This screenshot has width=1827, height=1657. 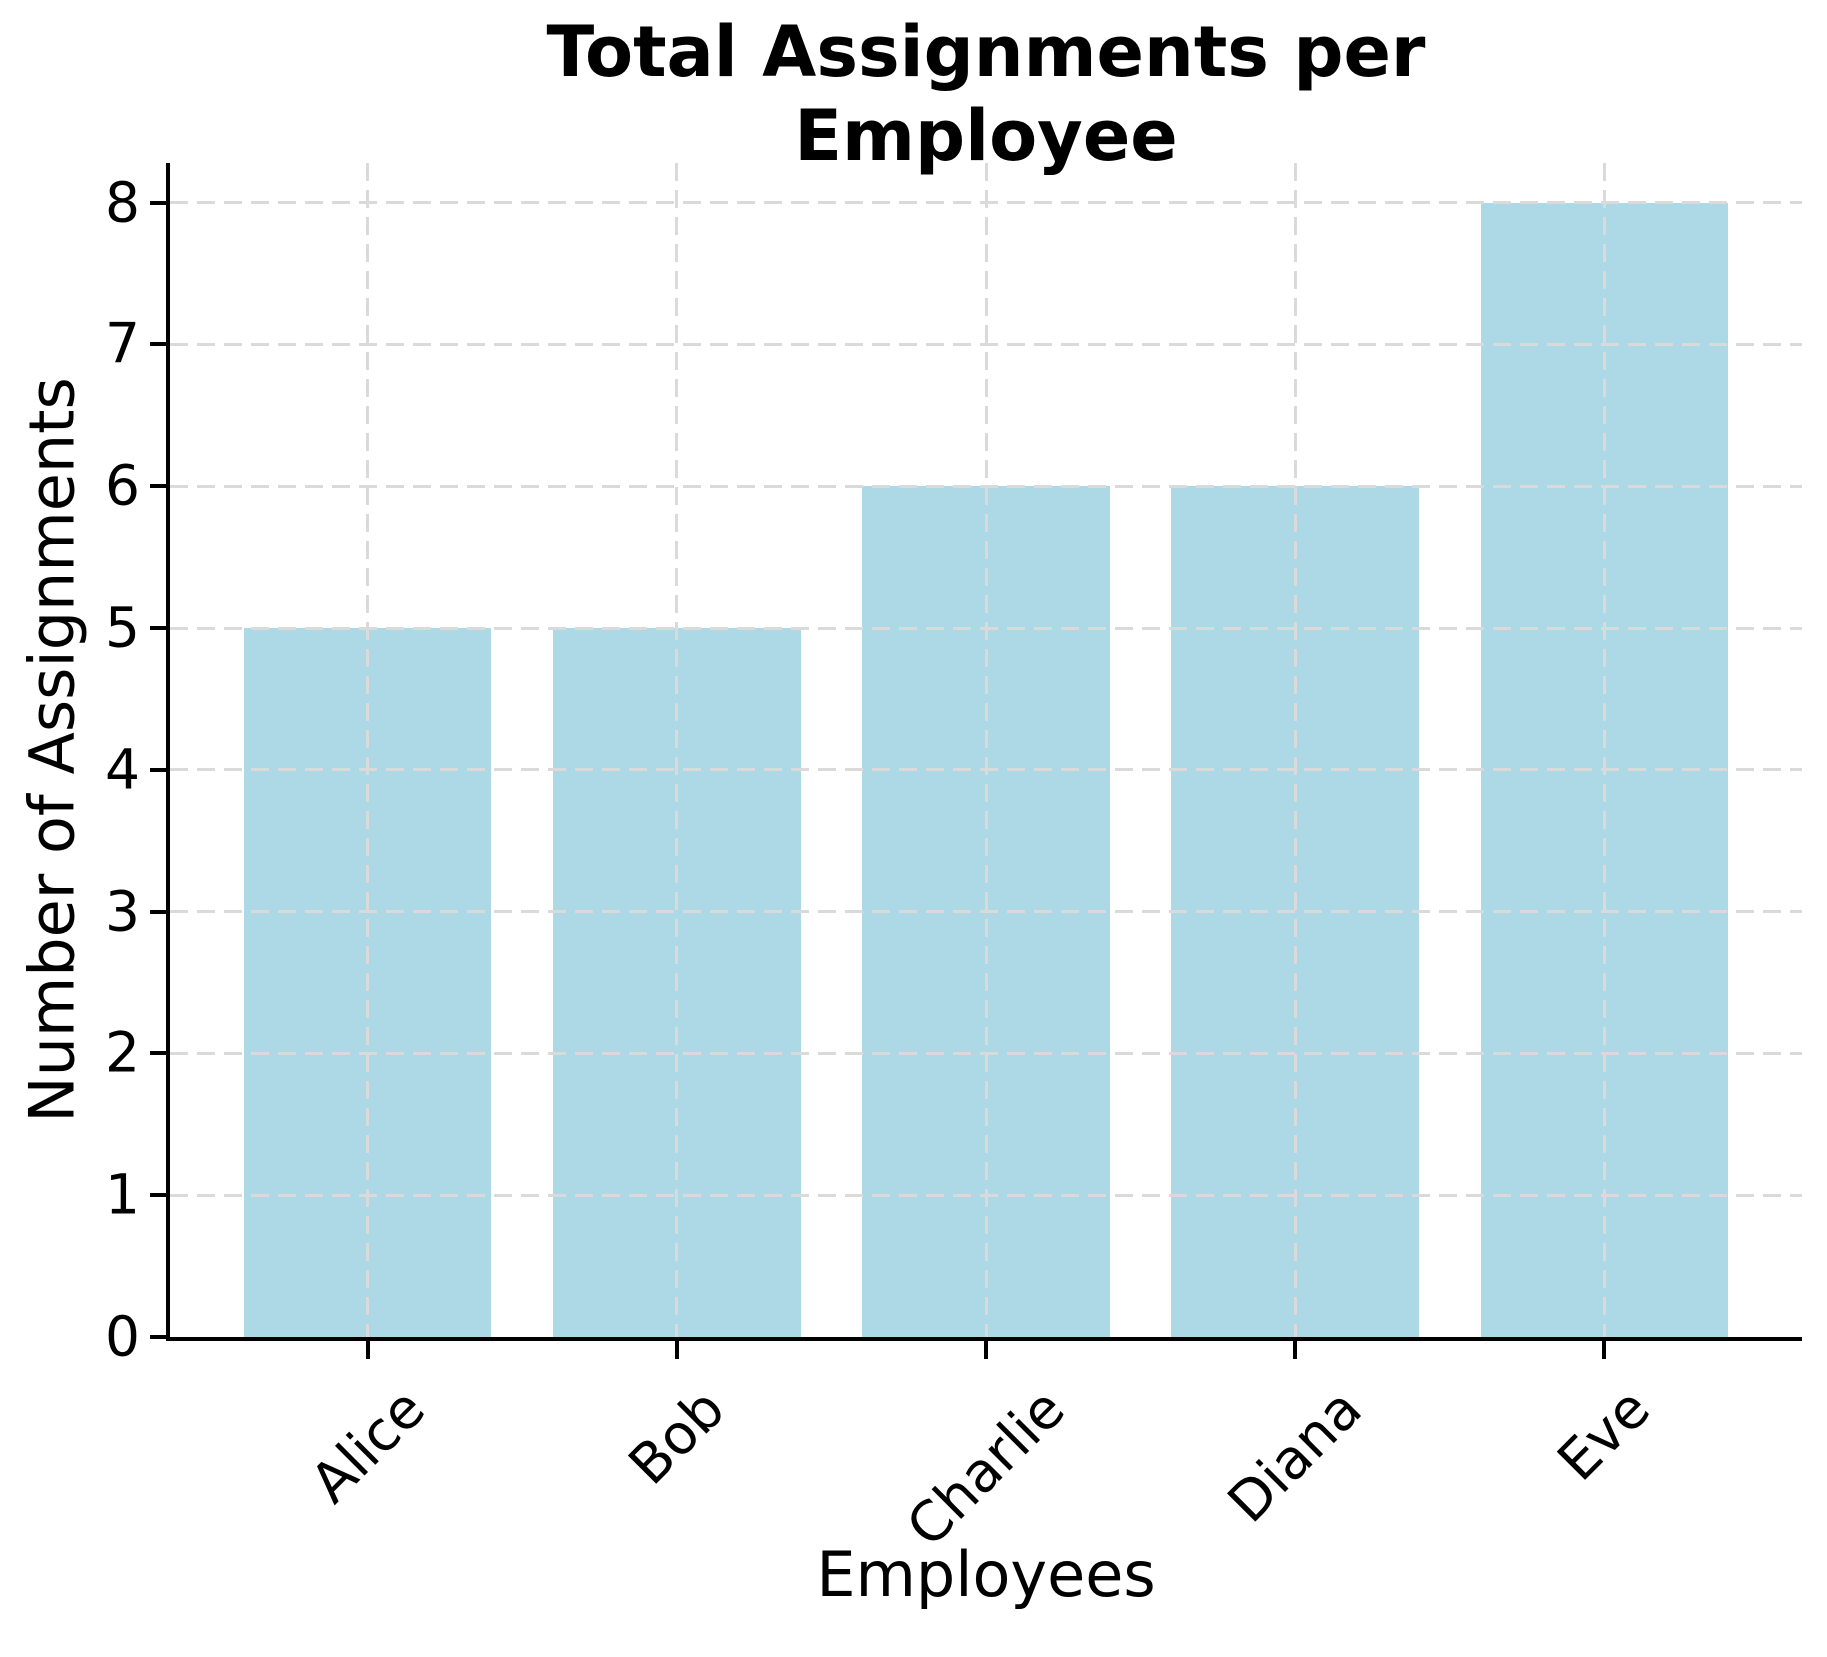 What do you see at coordinates (122, 202) in the screenshot?
I see `y-tick-label-8: 8` at bounding box center [122, 202].